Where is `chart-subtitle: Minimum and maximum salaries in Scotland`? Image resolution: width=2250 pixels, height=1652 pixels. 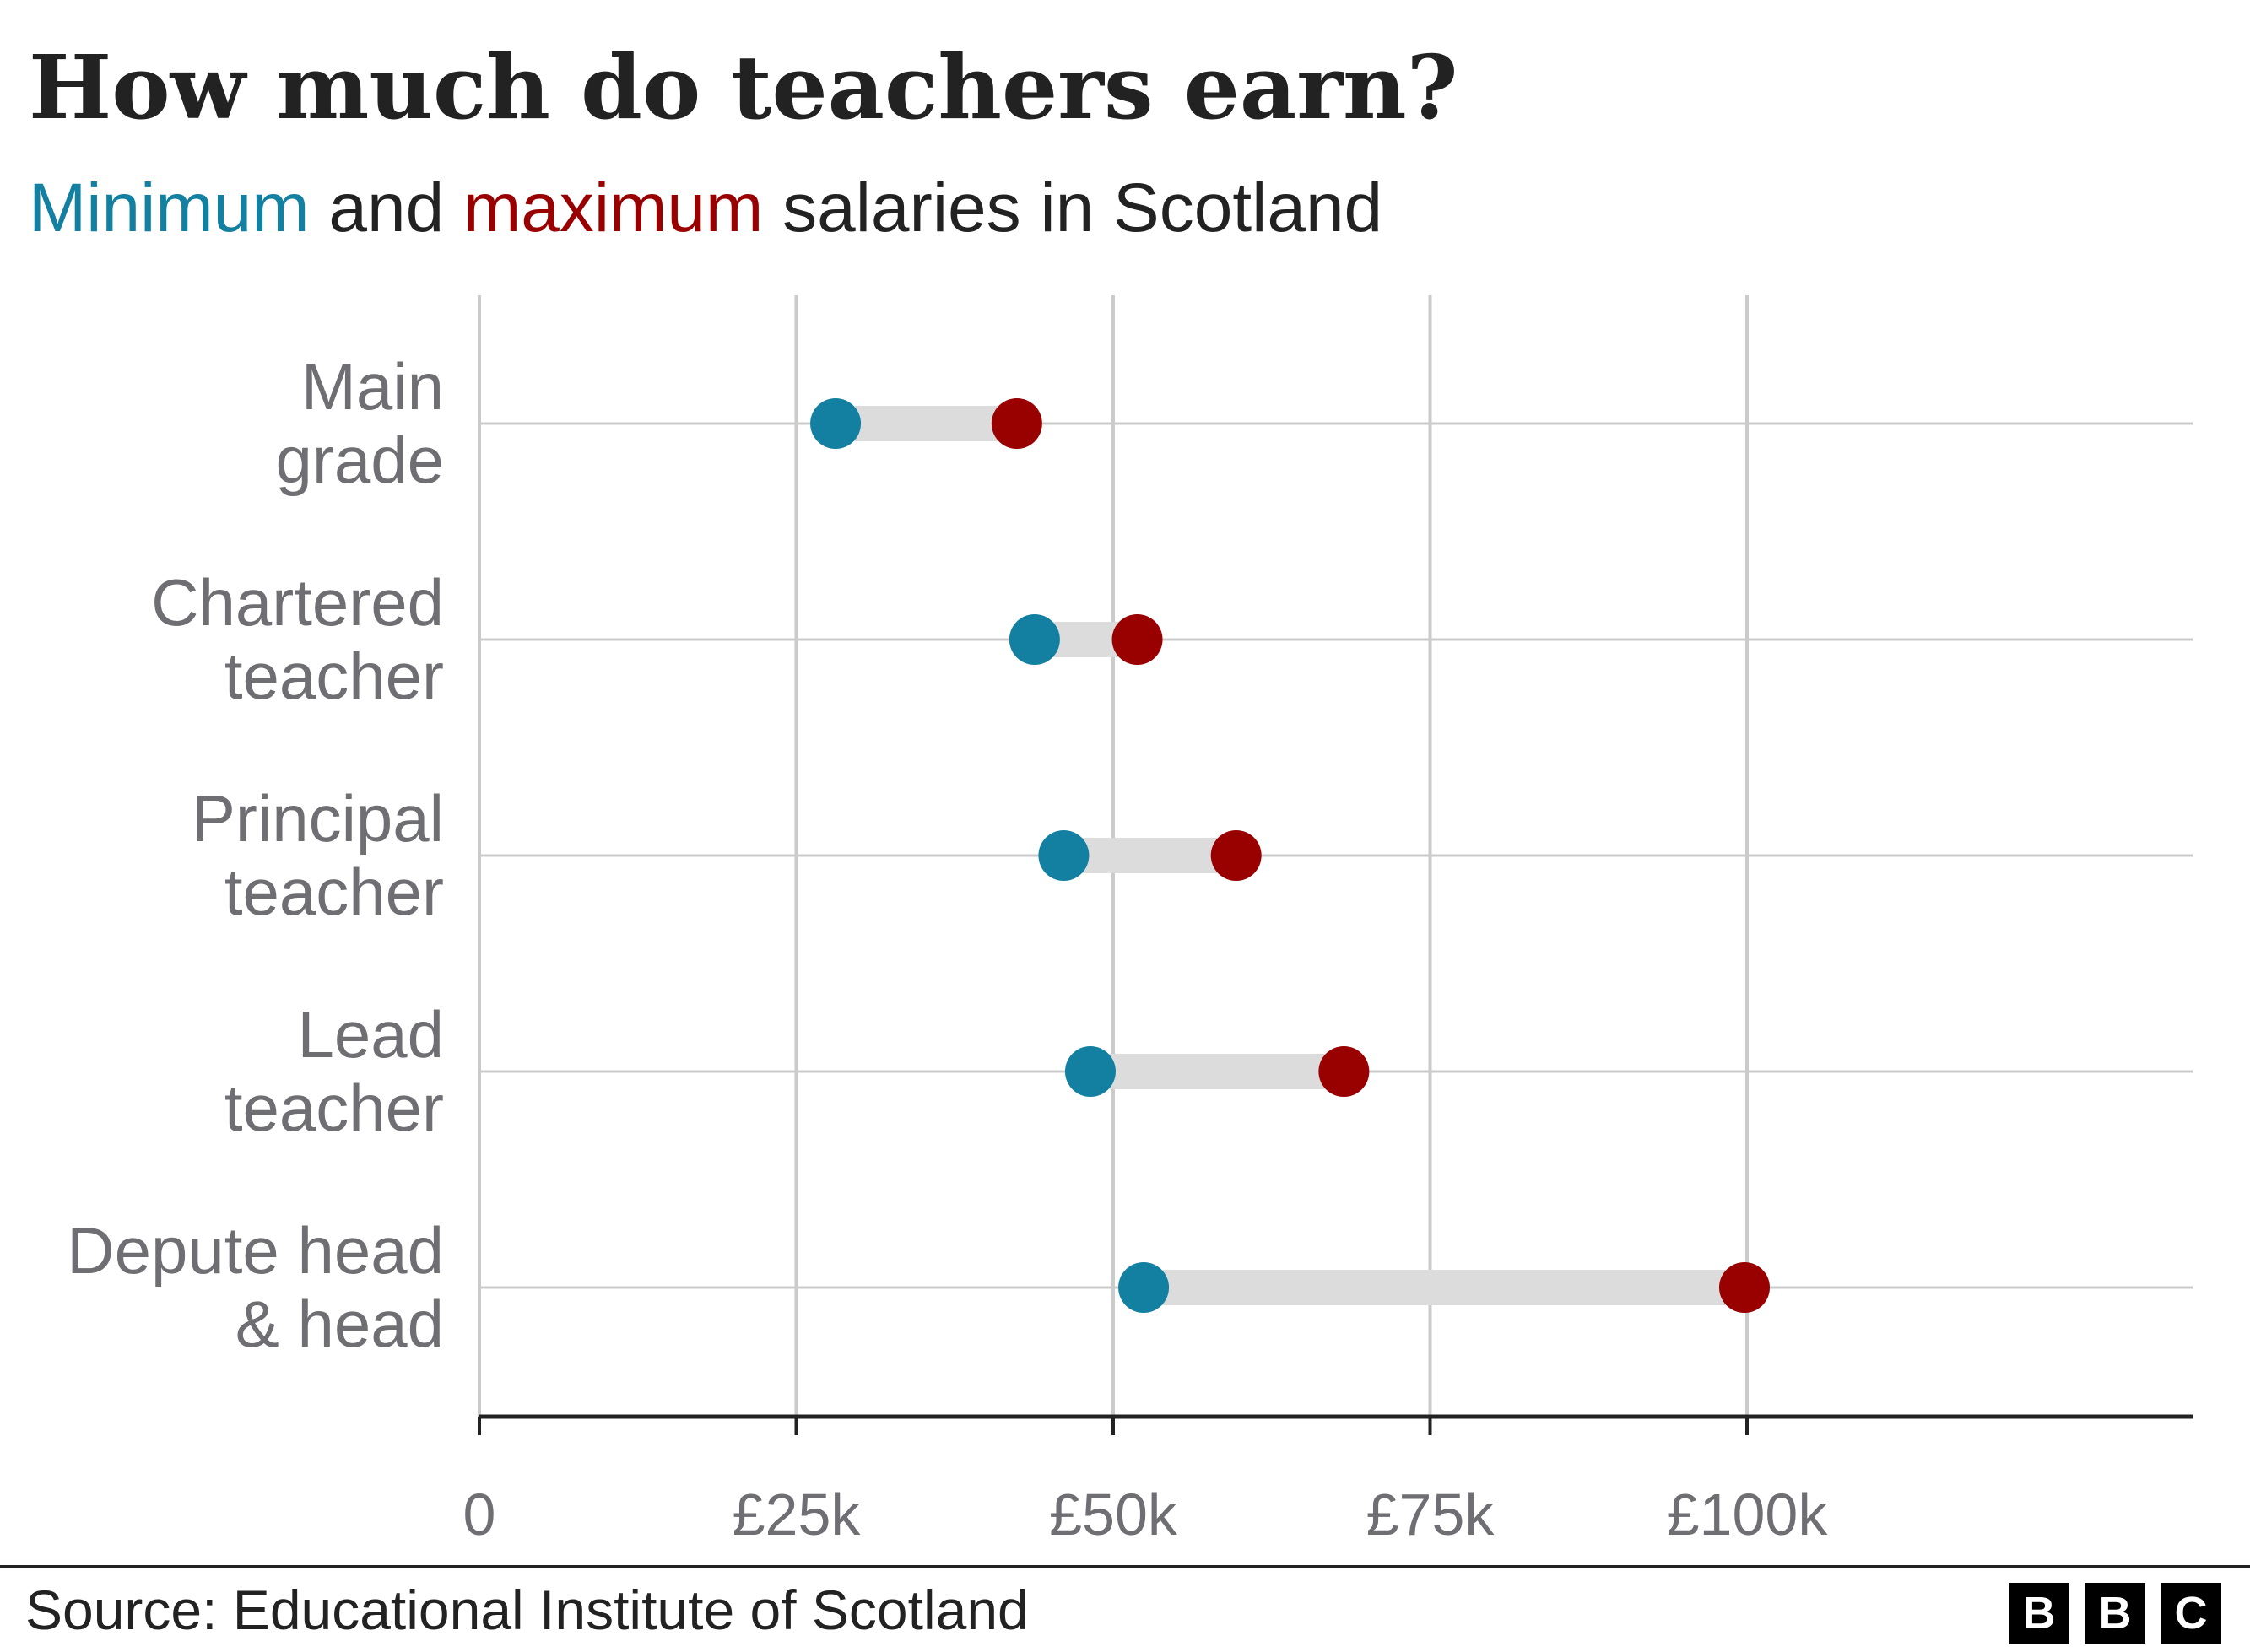
chart-subtitle: Minimum and maximum salaries in Scotland is located at coordinates (705, 208).